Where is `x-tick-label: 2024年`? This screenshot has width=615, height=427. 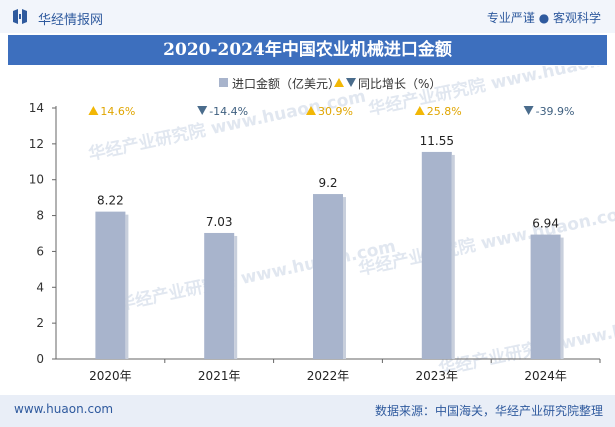
x-tick-label: 2024年 is located at coordinates (545, 376).